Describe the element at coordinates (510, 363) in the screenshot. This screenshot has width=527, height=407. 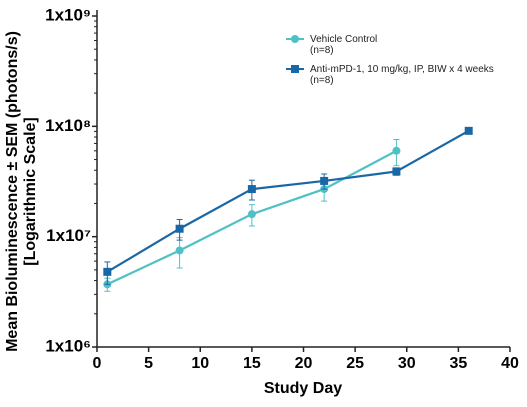
I see `x-tick-label: 40` at that location.